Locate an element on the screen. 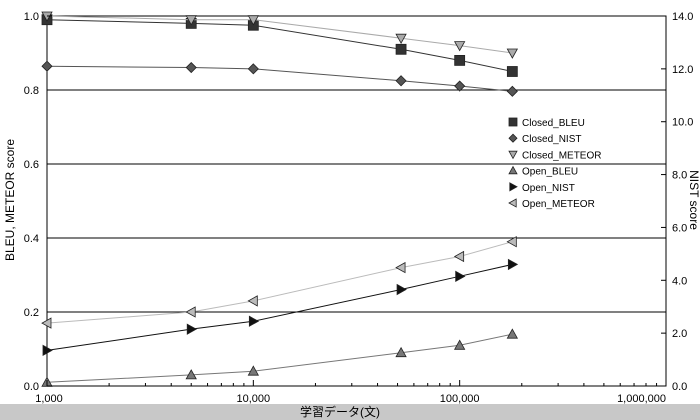  series-Open_BLEU is located at coordinates (280, 357).